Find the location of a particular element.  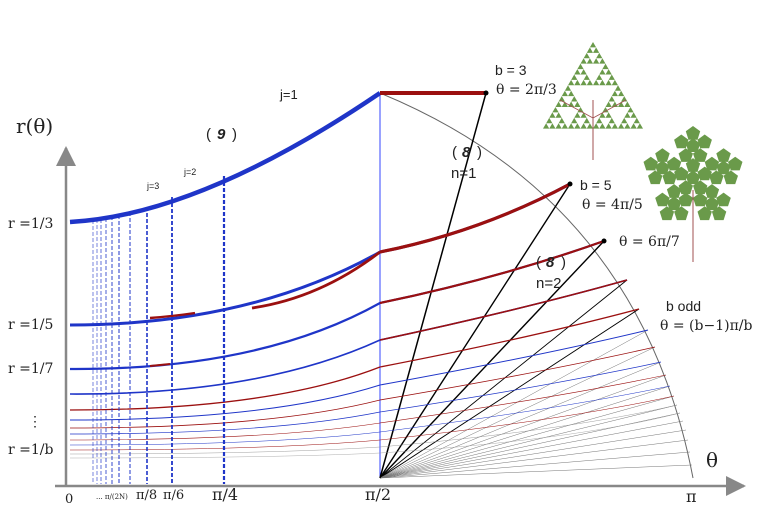

x-tick-pi-6: π/6 is located at coordinates (173, 495).